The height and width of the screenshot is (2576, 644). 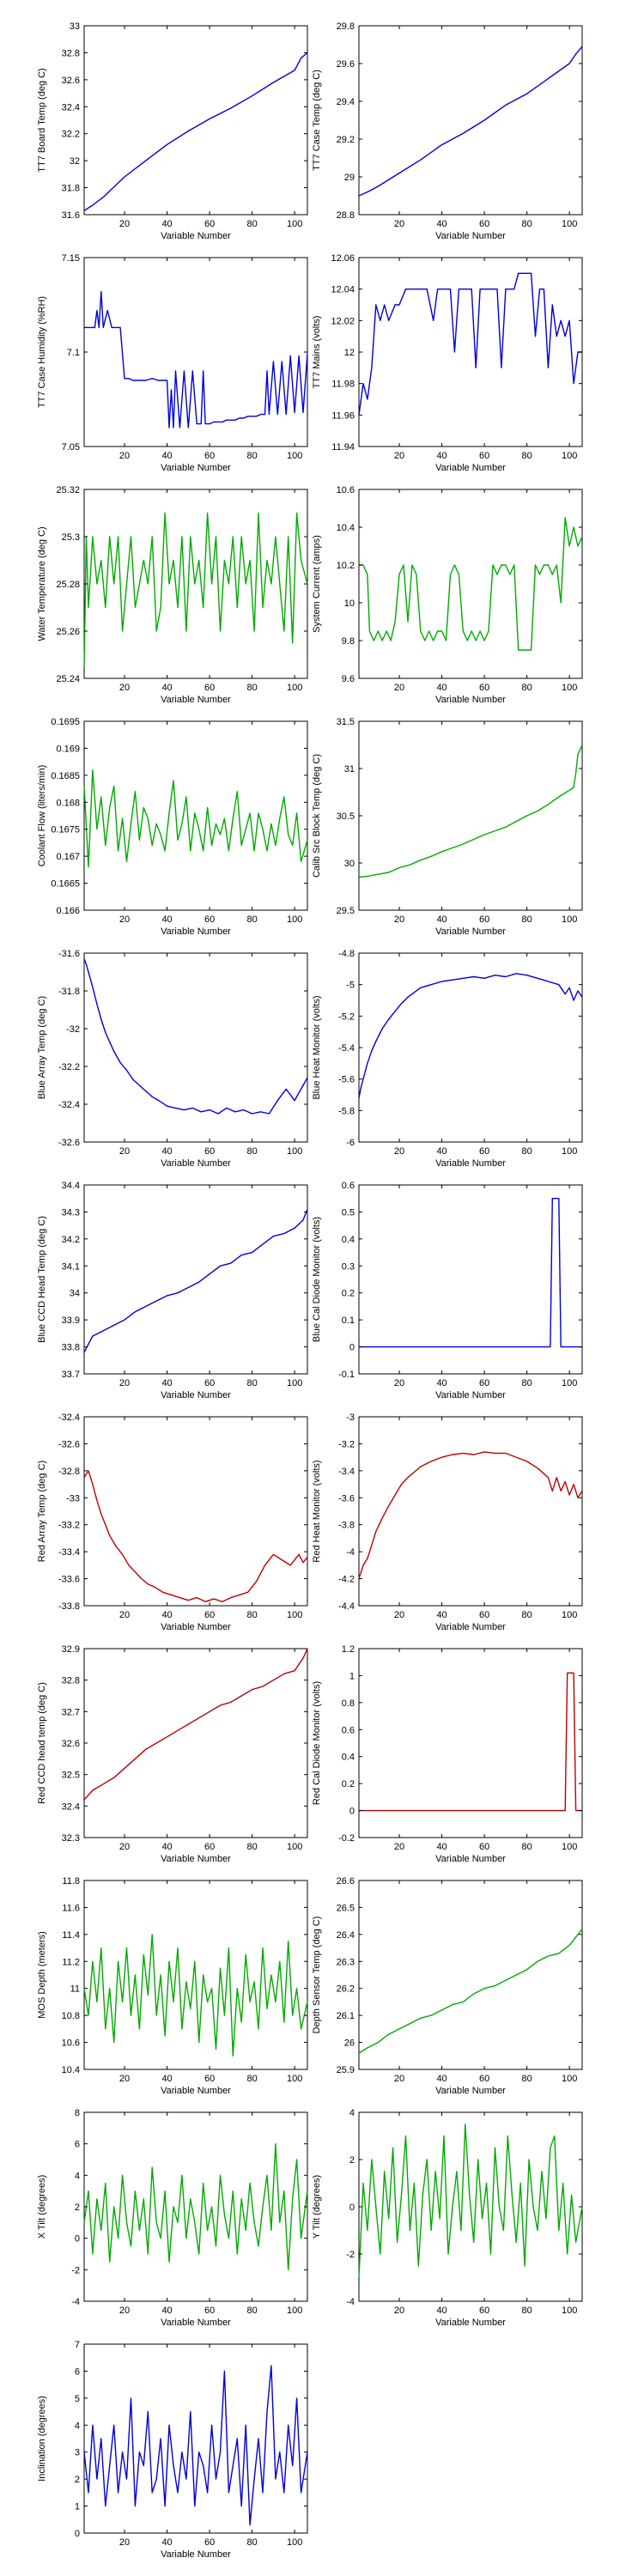 I want to click on y-tick-label: 10.4, so click(x=71, y=2070).